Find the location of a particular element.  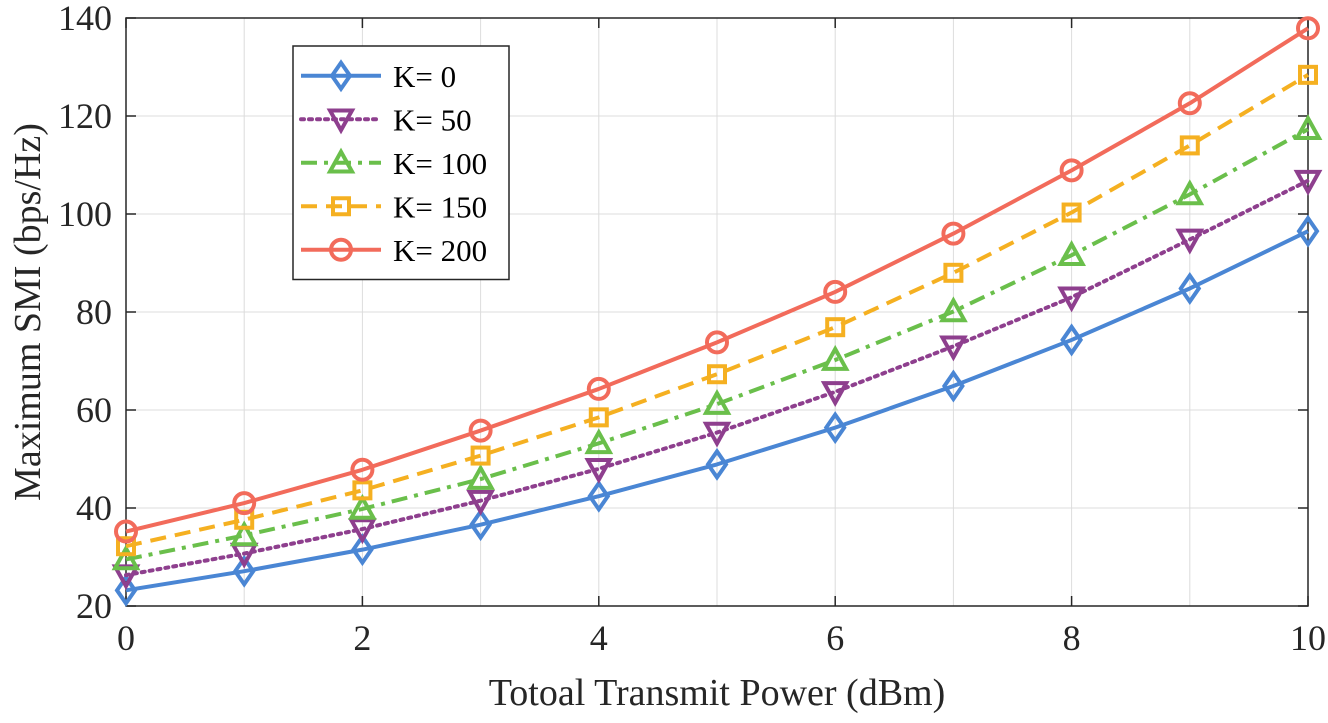

legend: K= 0 K= 50 K= 100 K= 150 K= 200 is located at coordinates (401, 163).